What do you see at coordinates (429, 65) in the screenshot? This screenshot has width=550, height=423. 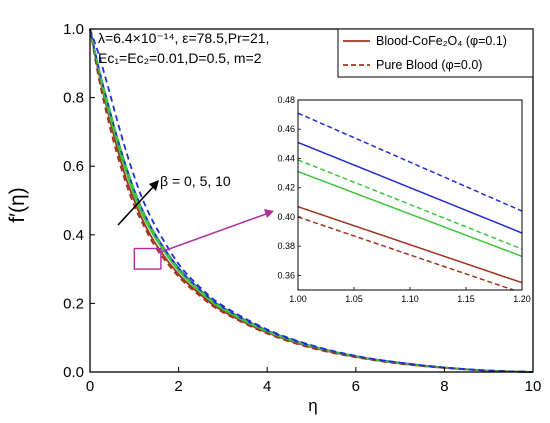 I see `legend-label-pure-blood: Pure Blood (φ=0.0)` at bounding box center [429, 65].